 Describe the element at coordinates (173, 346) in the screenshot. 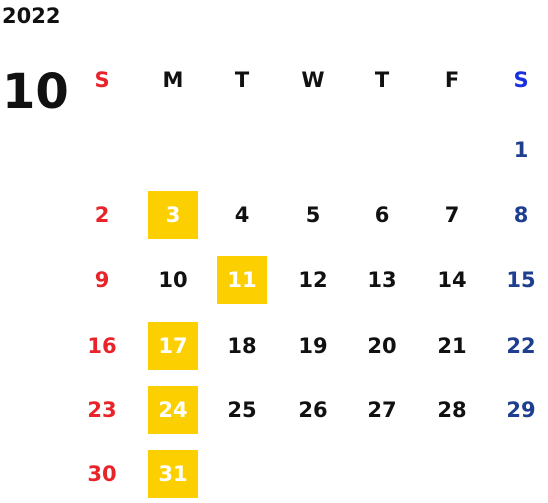

I see `highlighted-day: 17` at that location.